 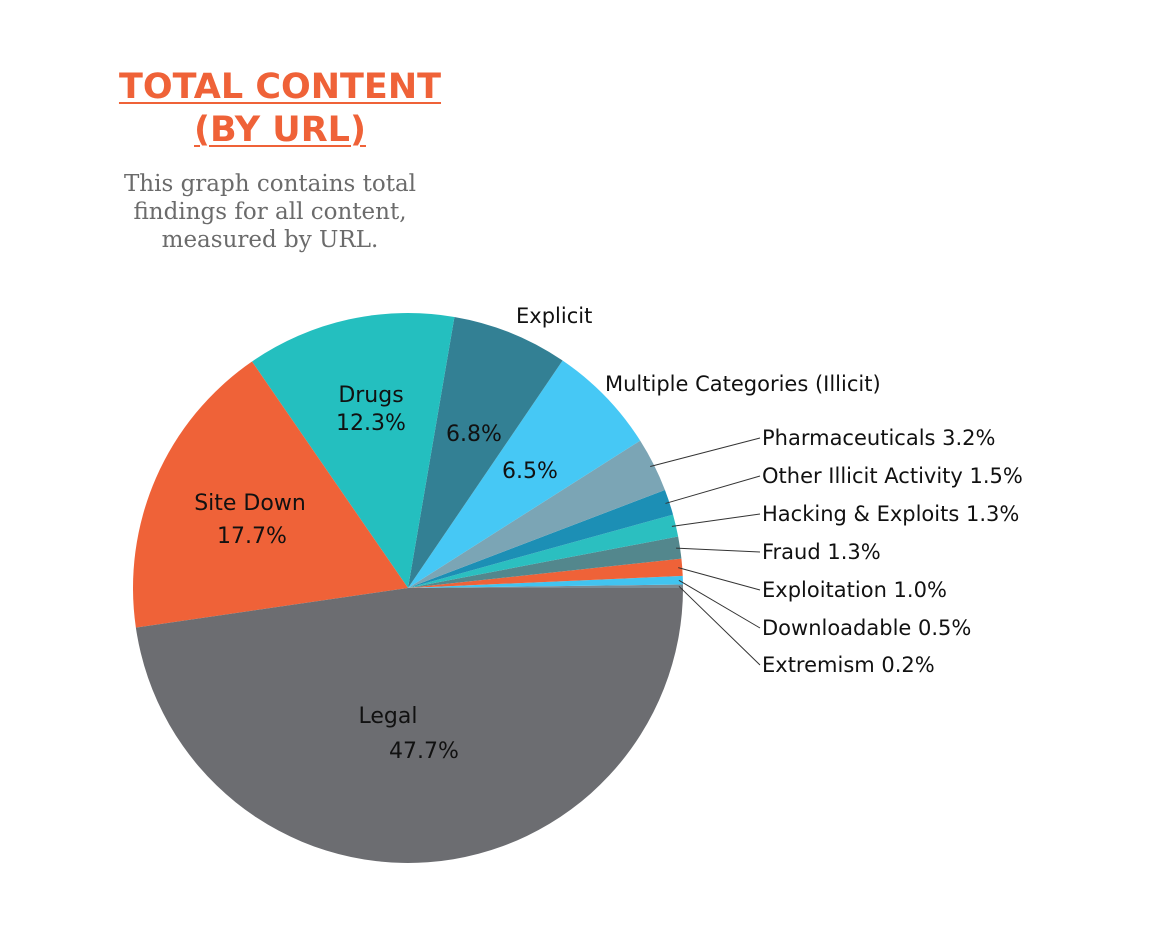 I want to click on slice-extremism, so click(x=545, y=586).